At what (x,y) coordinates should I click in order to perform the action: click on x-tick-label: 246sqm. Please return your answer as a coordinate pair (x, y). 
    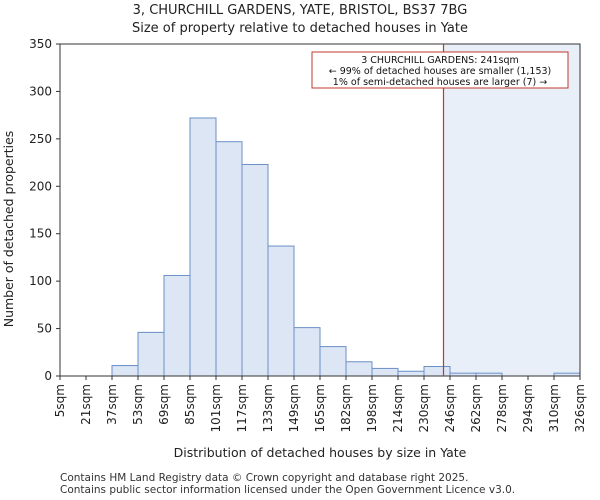
    Looking at the image, I should click on (450, 408).